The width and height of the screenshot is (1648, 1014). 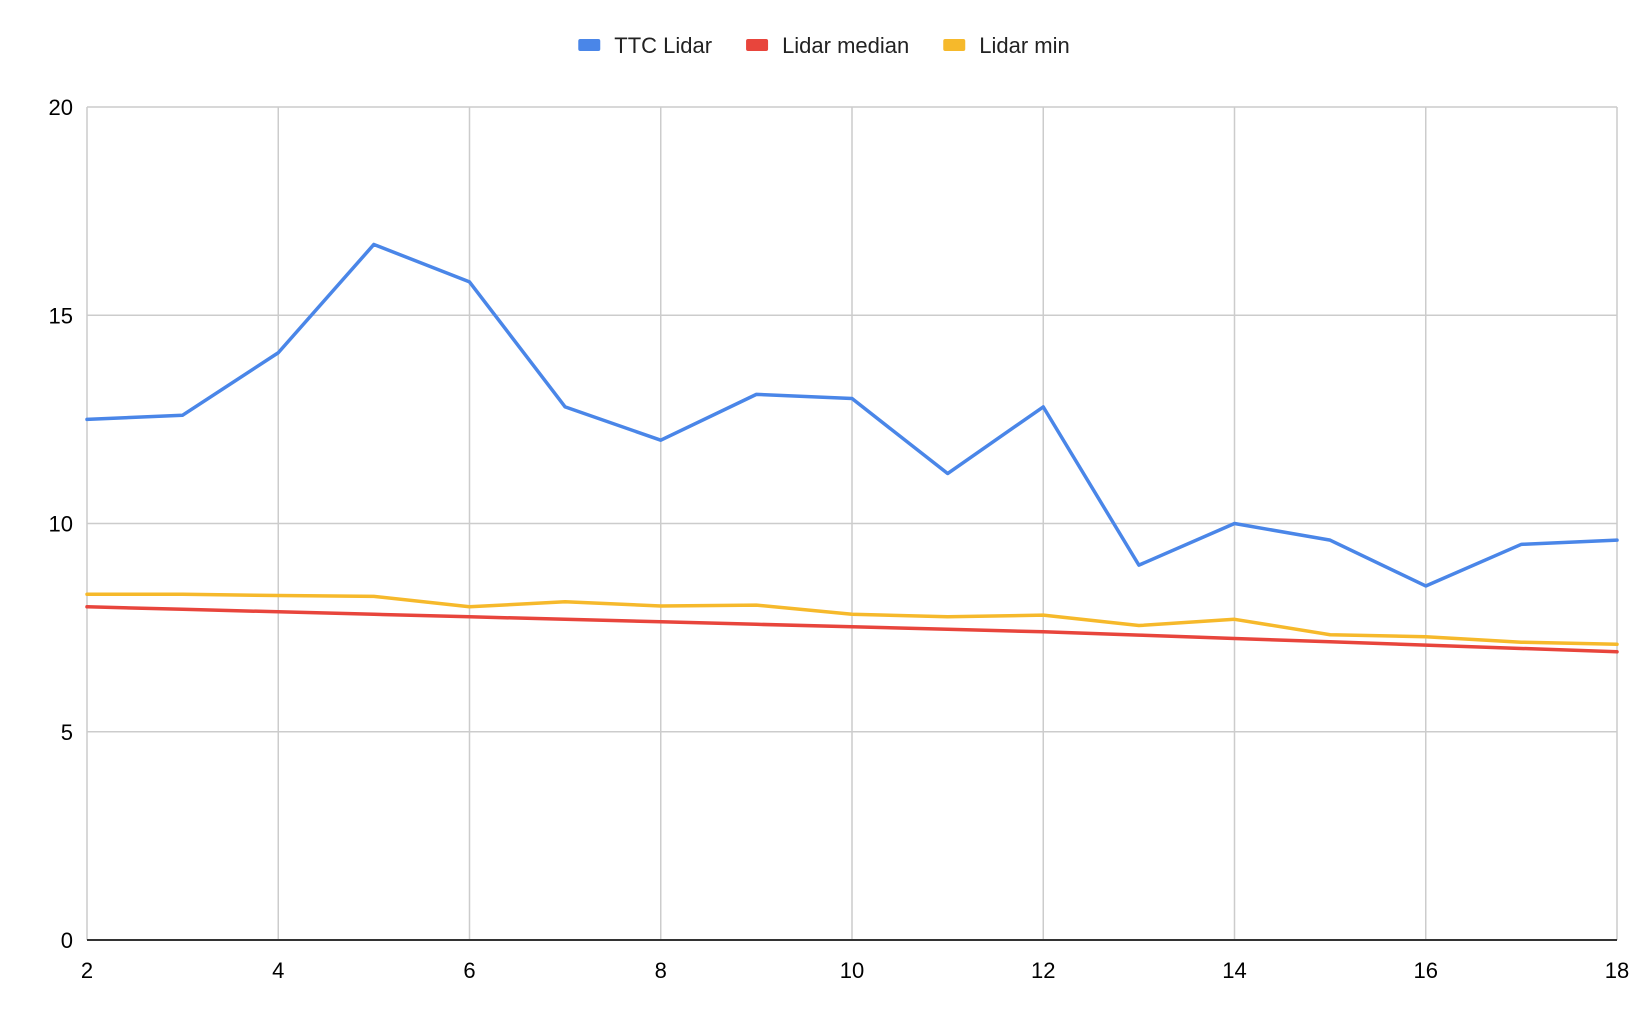 I want to click on legend-label: Lidar median, so click(x=845, y=45).